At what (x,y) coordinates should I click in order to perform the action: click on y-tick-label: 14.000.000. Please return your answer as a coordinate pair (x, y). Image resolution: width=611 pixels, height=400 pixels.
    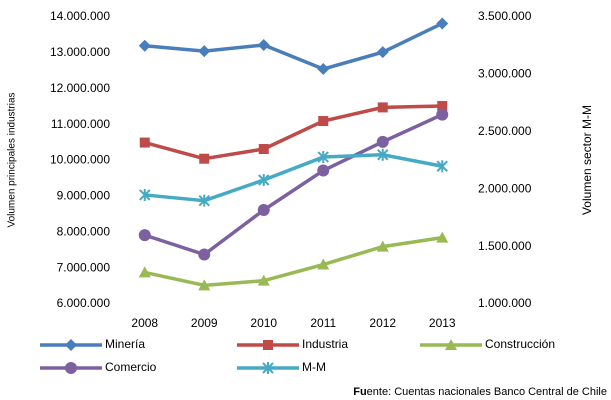
    Looking at the image, I should click on (80, 16).